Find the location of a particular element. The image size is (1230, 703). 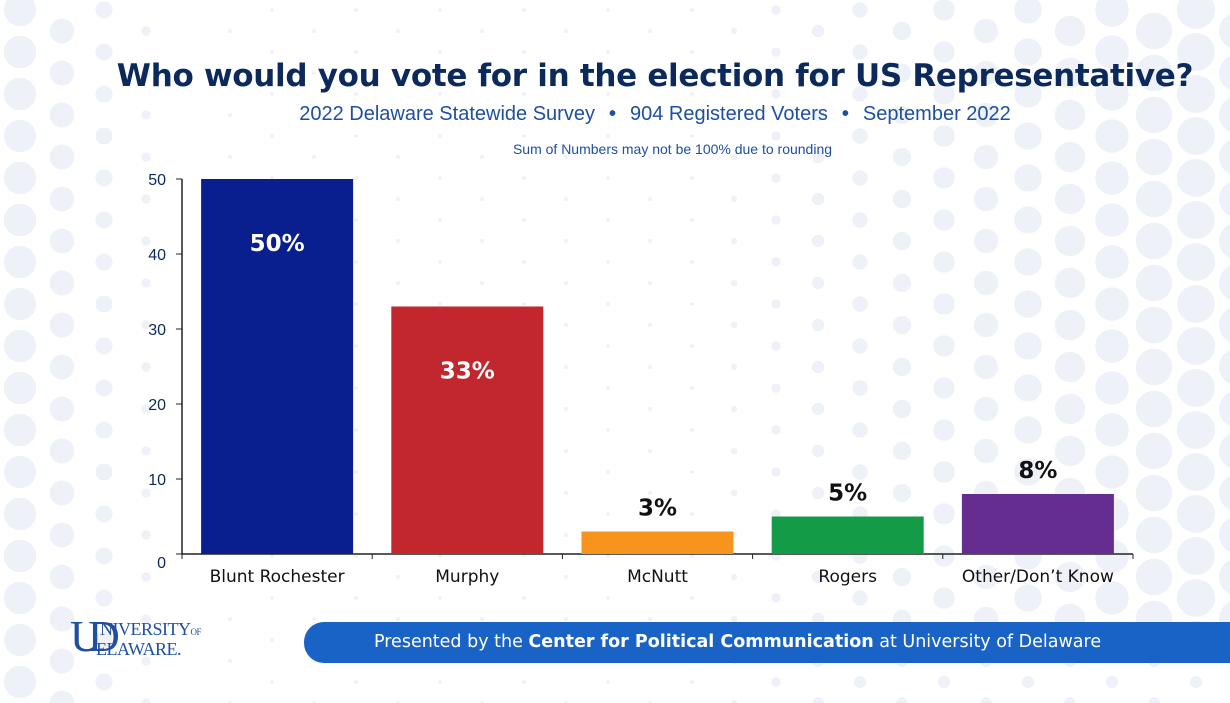

y-tick-label: 10 is located at coordinates (157, 480).